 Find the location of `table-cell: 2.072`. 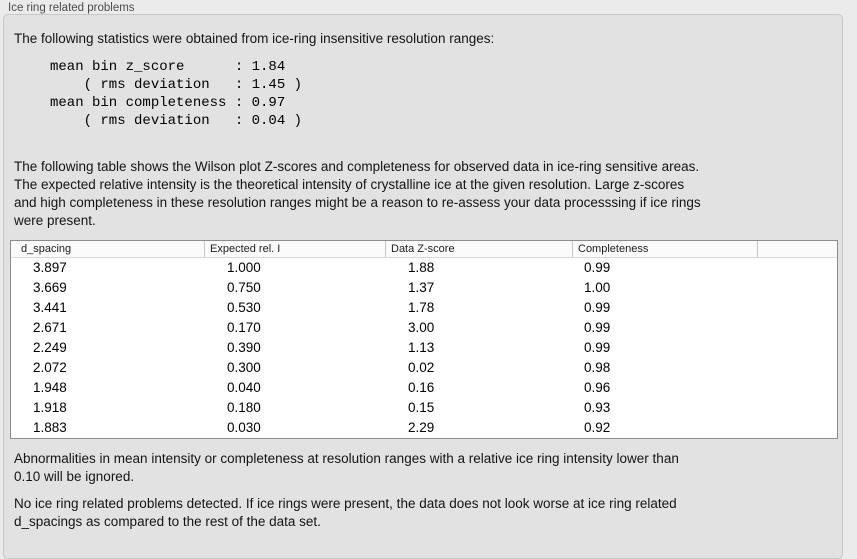

table-cell: 2.072 is located at coordinates (50, 367).